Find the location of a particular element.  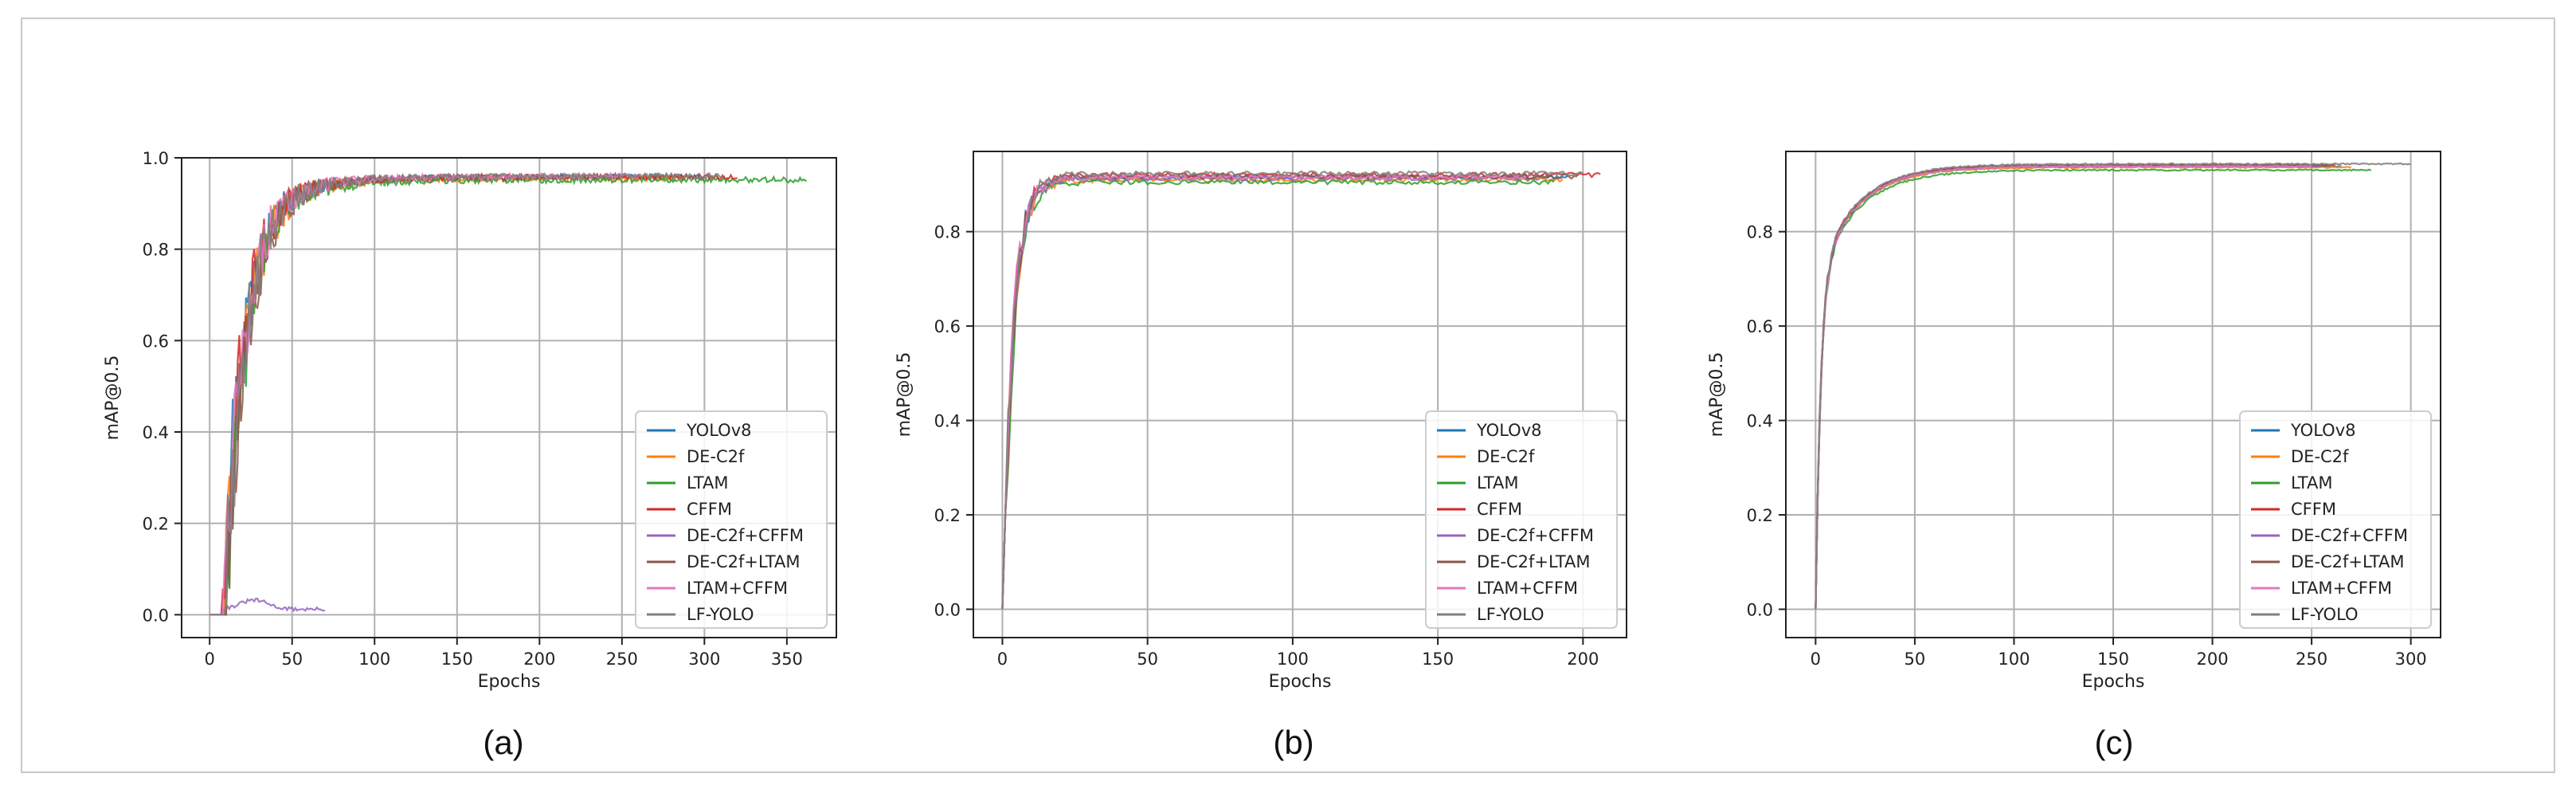

panel-label: (c) is located at coordinates (2114, 742).